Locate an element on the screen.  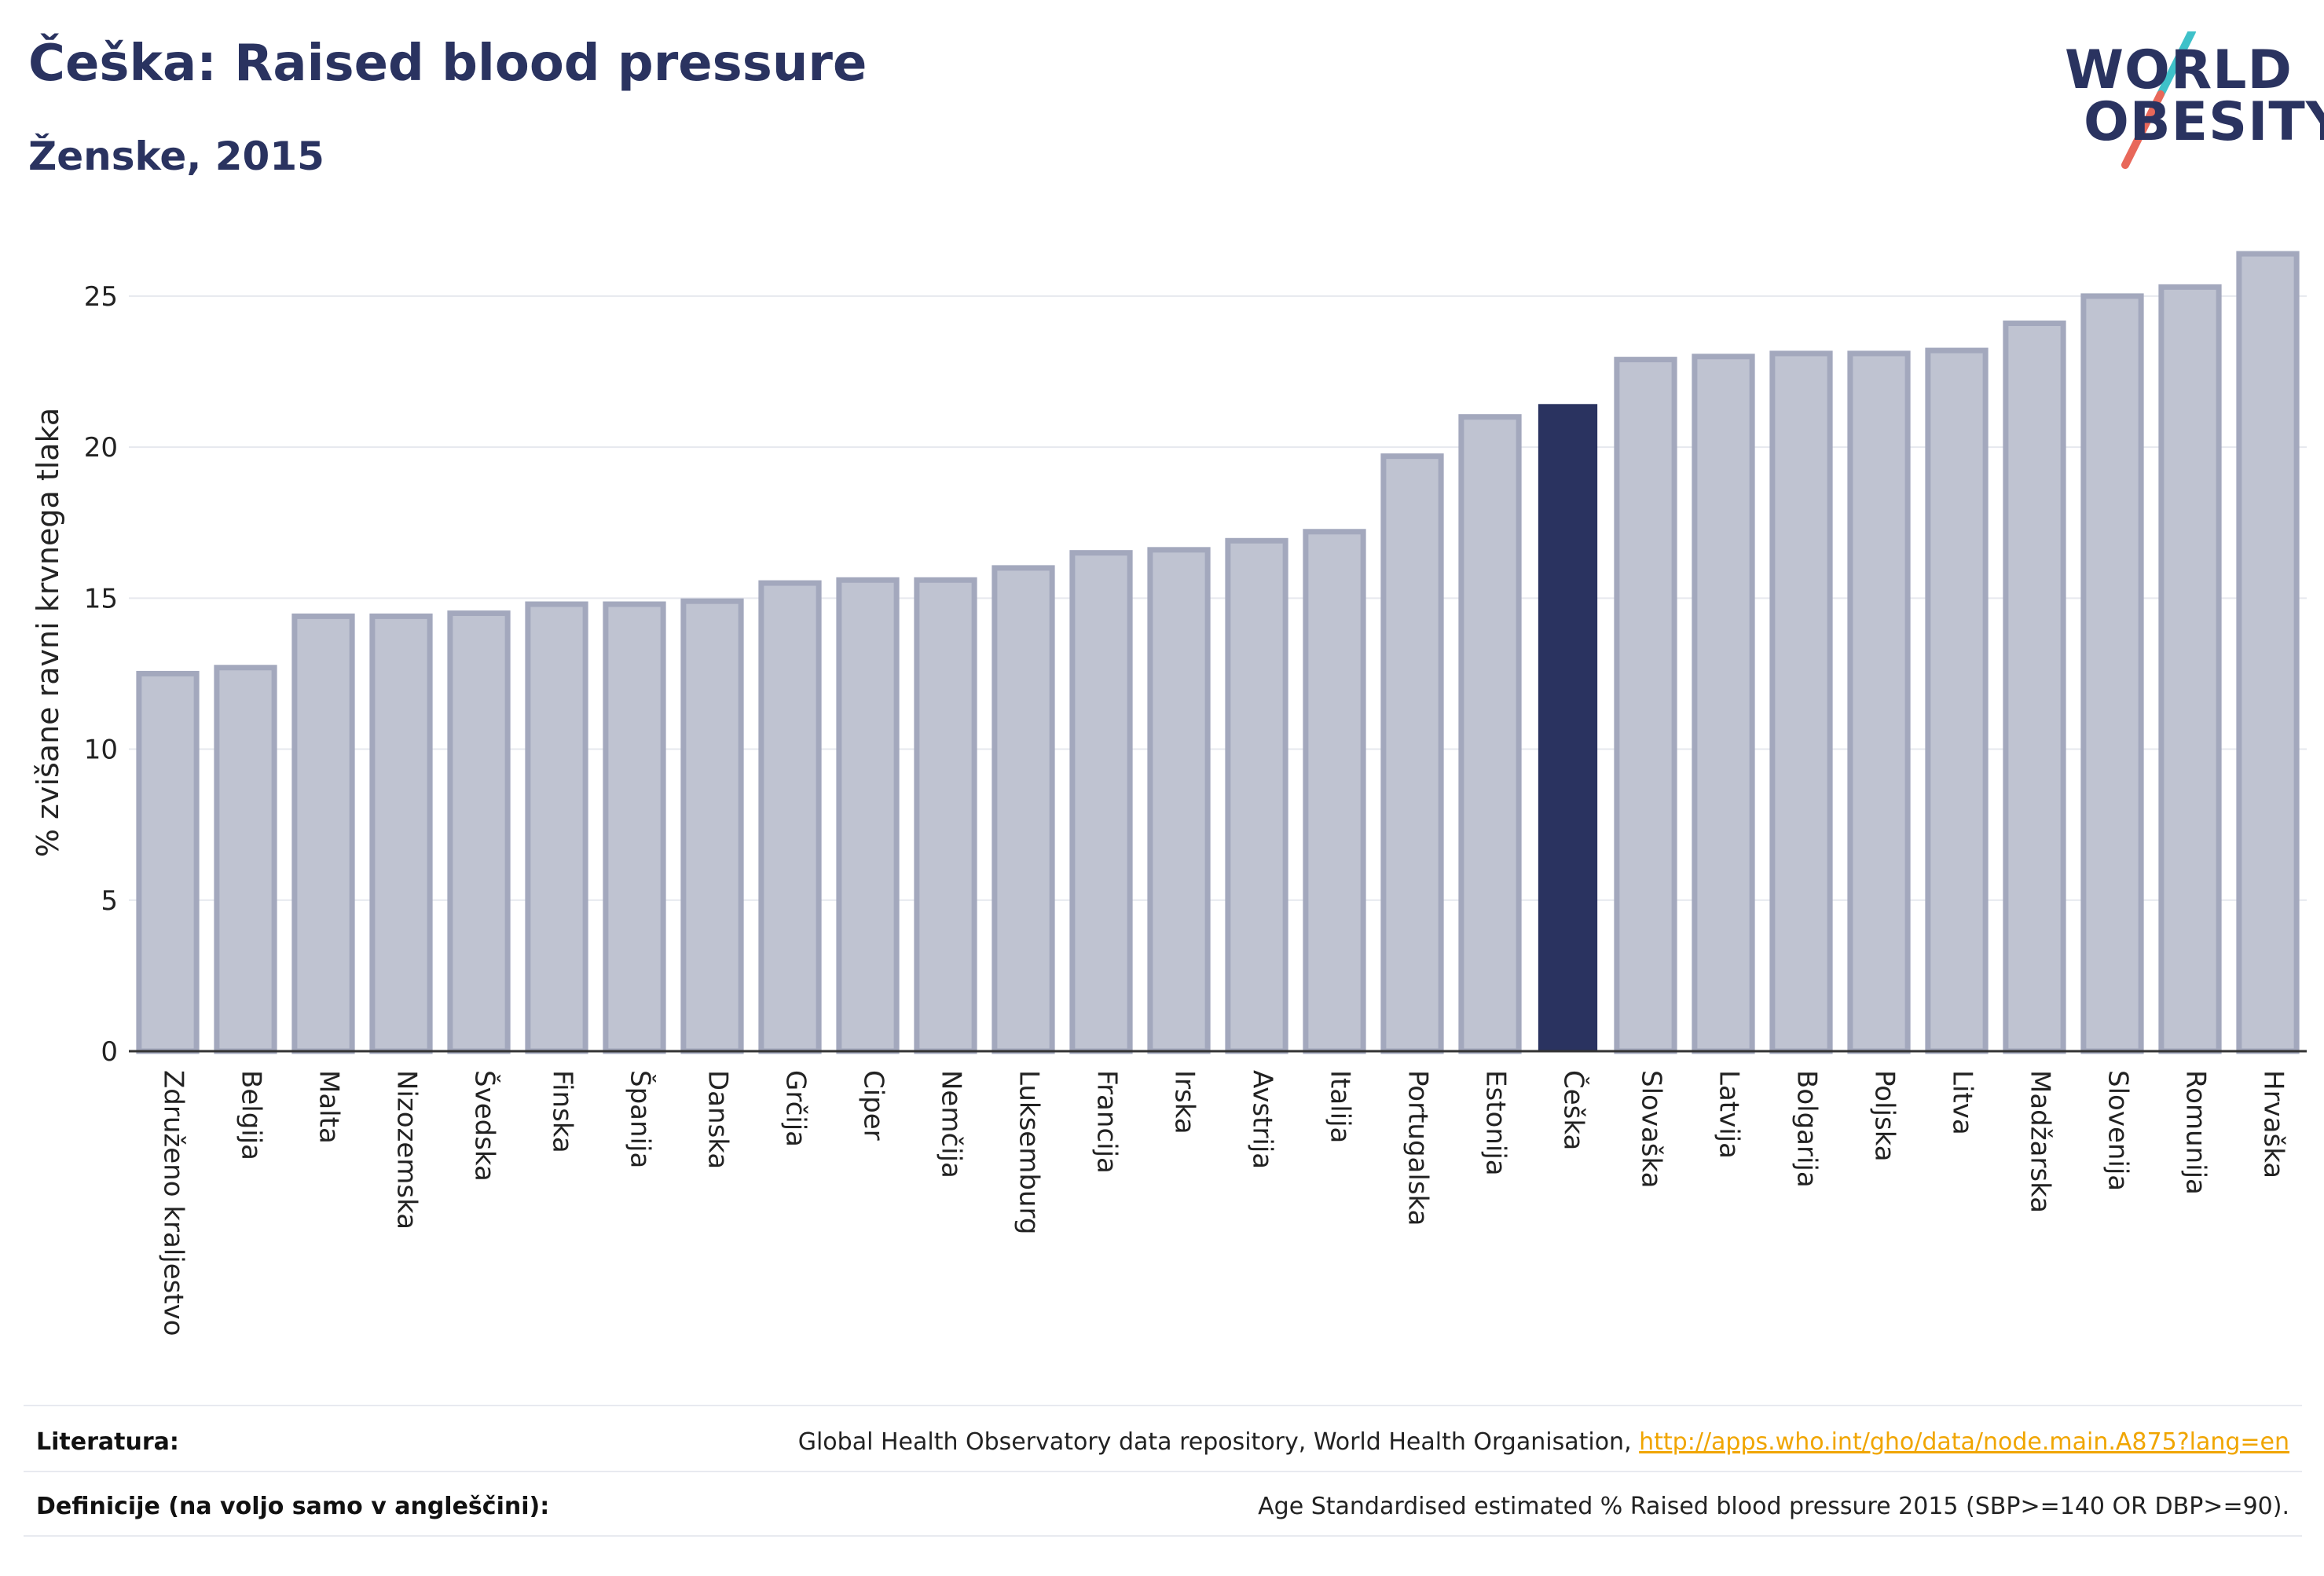
y-tick-label: 20 is located at coordinates (101, 448).